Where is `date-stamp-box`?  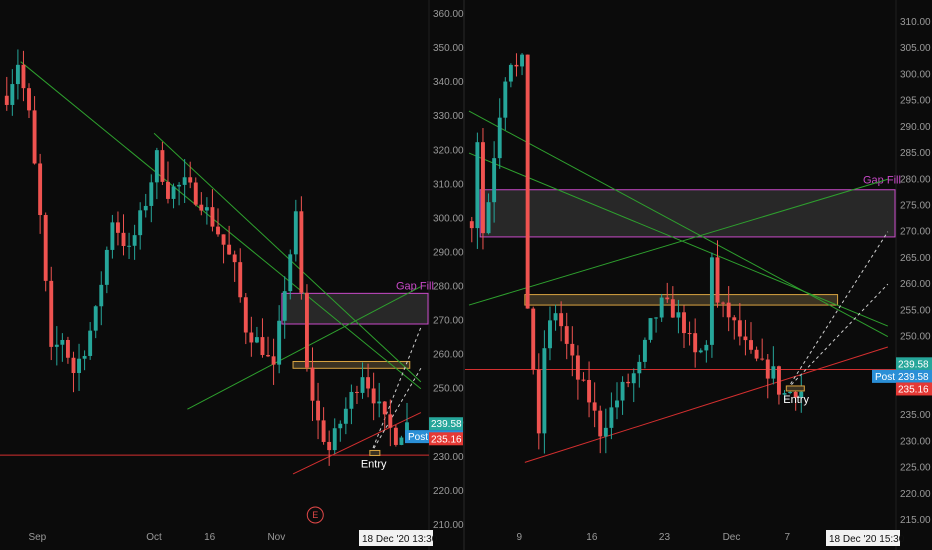
date-stamp-box is located at coordinates (863, 538).